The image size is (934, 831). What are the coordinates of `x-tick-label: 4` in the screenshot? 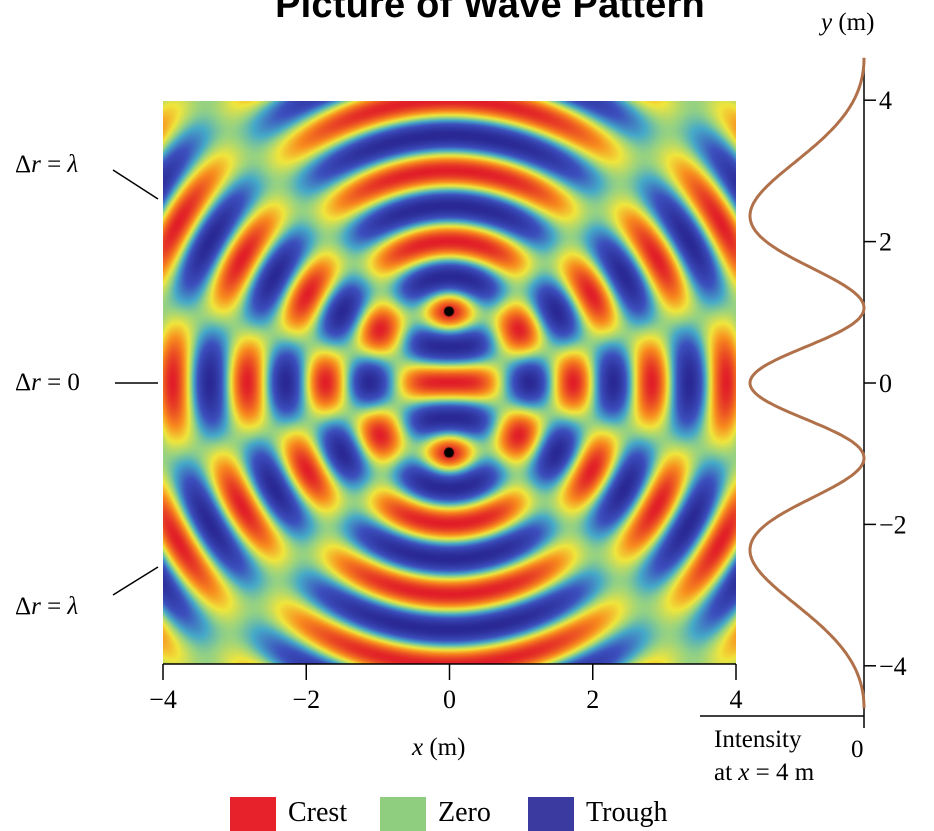 It's located at (736, 699).